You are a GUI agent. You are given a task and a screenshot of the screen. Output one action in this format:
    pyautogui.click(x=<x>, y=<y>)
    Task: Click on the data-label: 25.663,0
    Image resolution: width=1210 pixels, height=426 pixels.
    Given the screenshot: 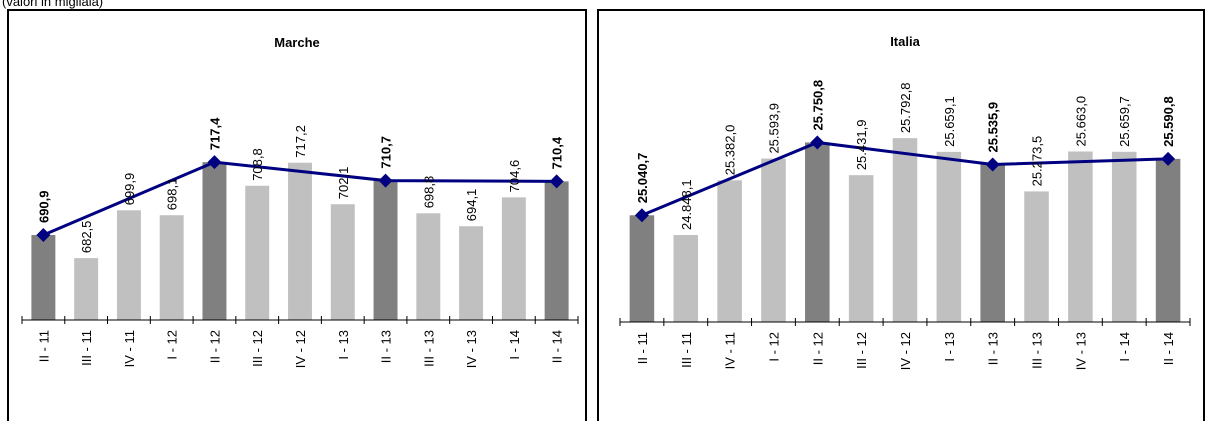 What is the action you would take?
    pyautogui.click(x=1080, y=121)
    